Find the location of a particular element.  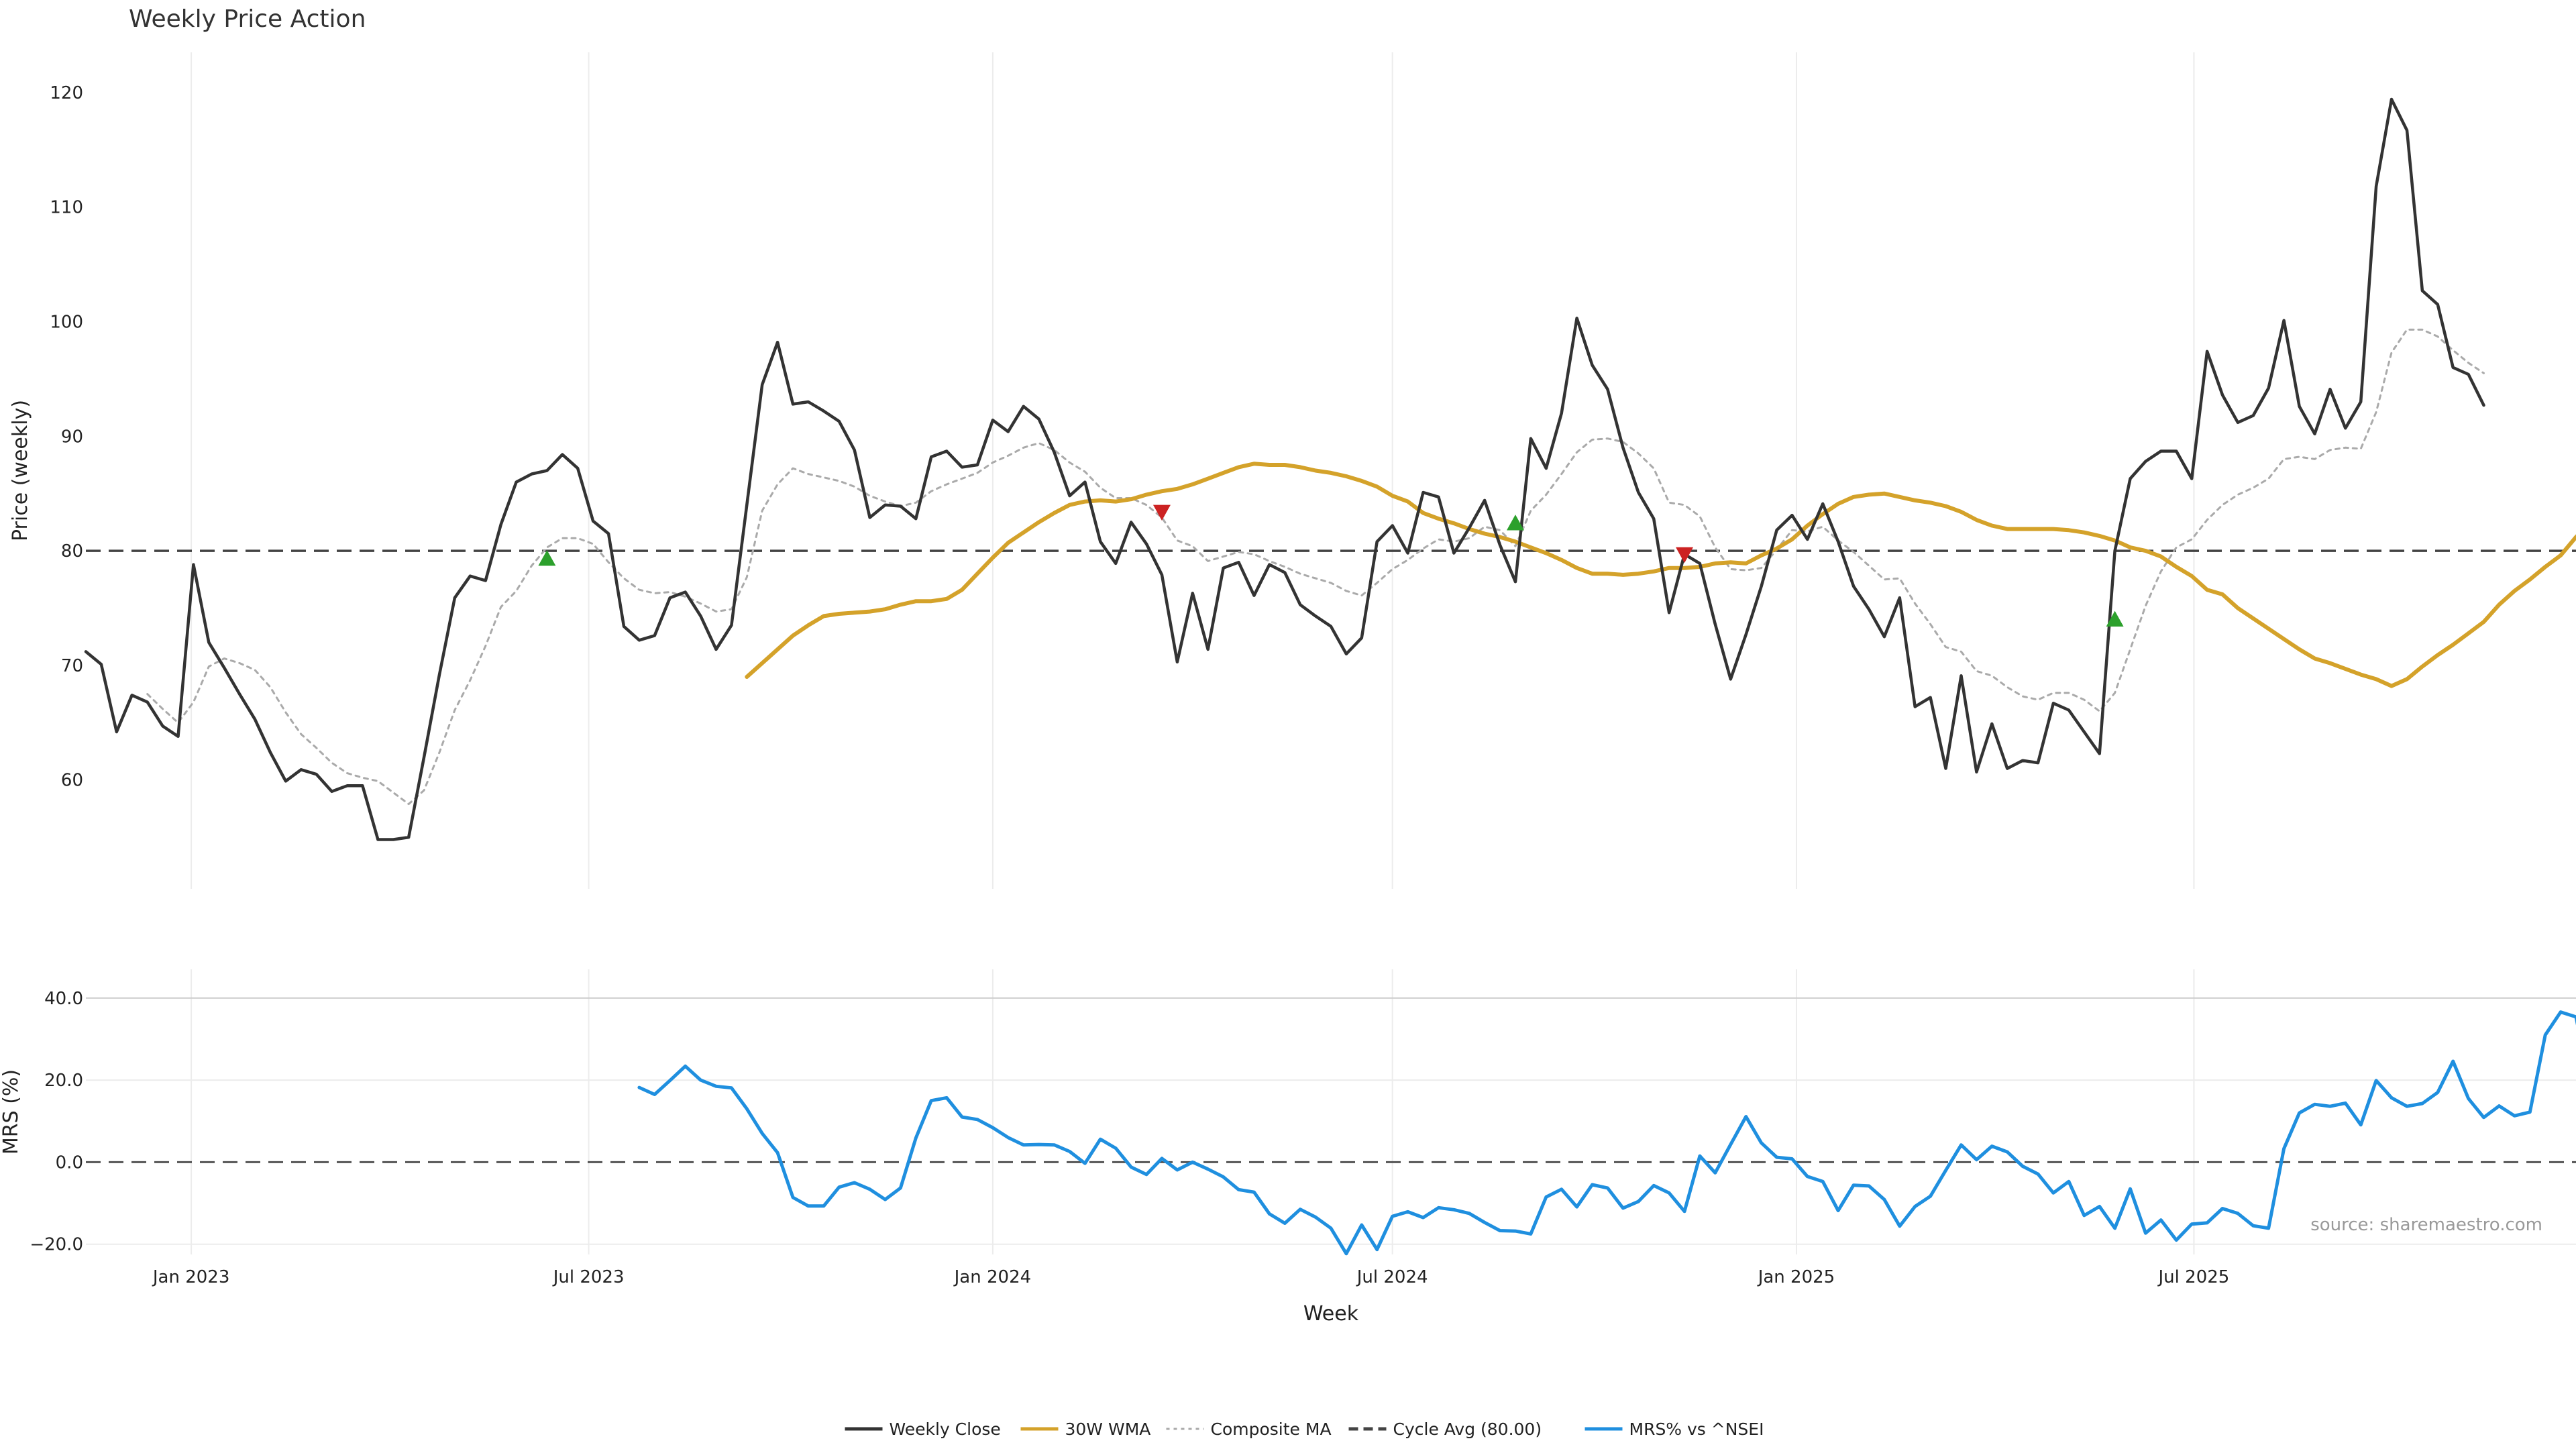

30w-wma-line is located at coordinates (1660, 575).